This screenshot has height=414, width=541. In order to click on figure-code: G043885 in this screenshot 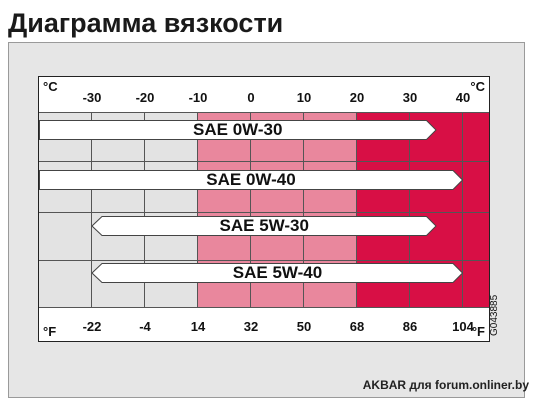, I will do `click(494, 315)`.